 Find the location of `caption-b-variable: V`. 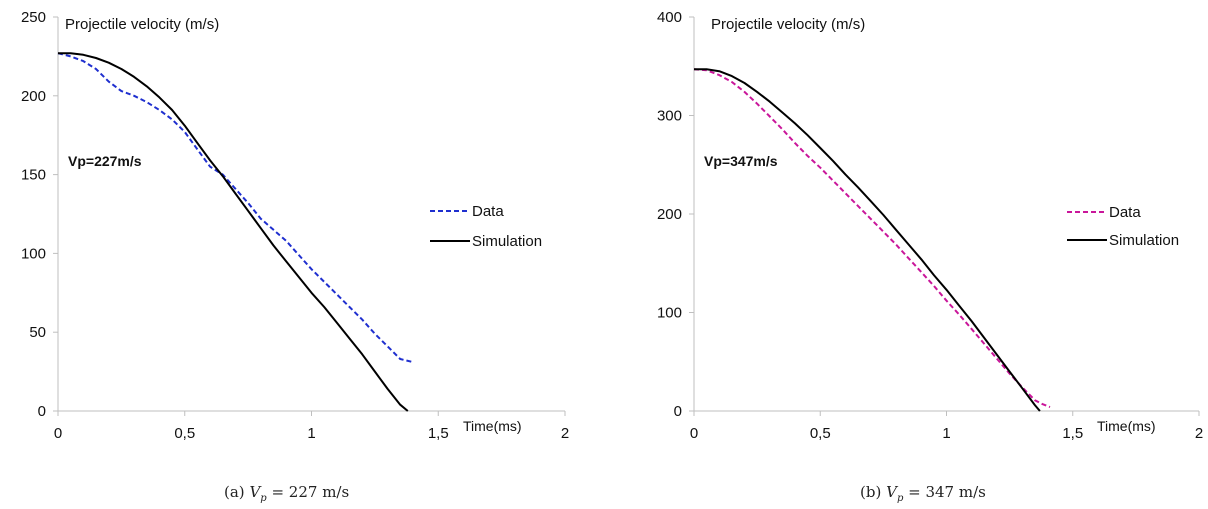

caption-b-variable: V is located at coordinates (891, 492).